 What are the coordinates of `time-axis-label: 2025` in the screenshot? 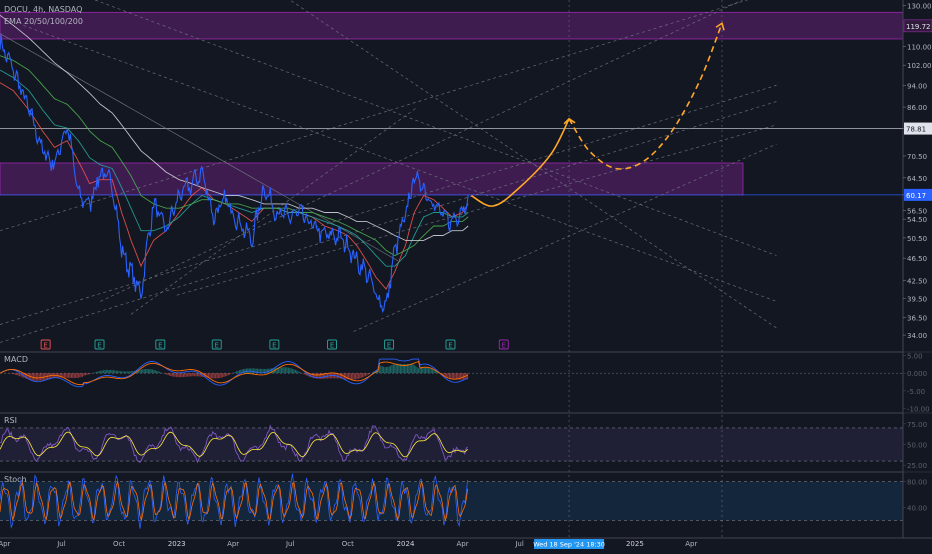 It's located at (635, 544).